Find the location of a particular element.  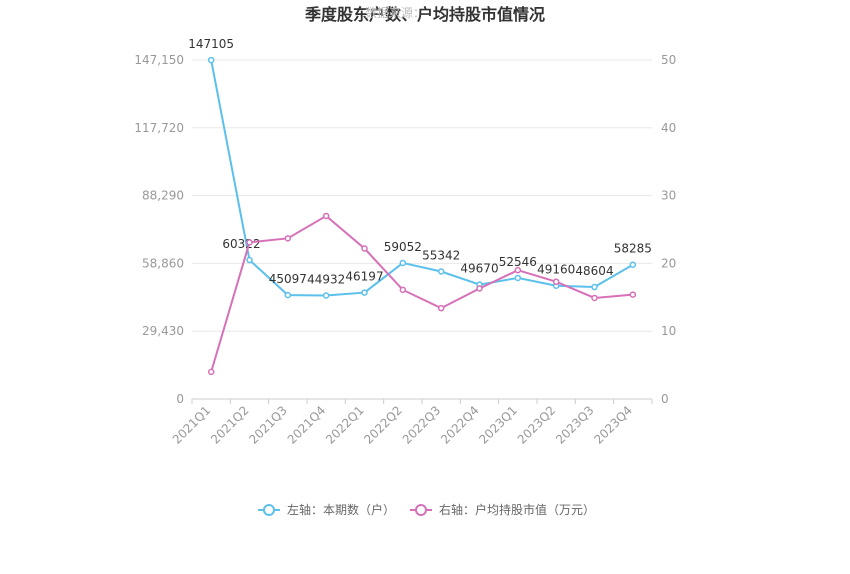

right-tick-label: 10 is located at coordinates (668, 331).